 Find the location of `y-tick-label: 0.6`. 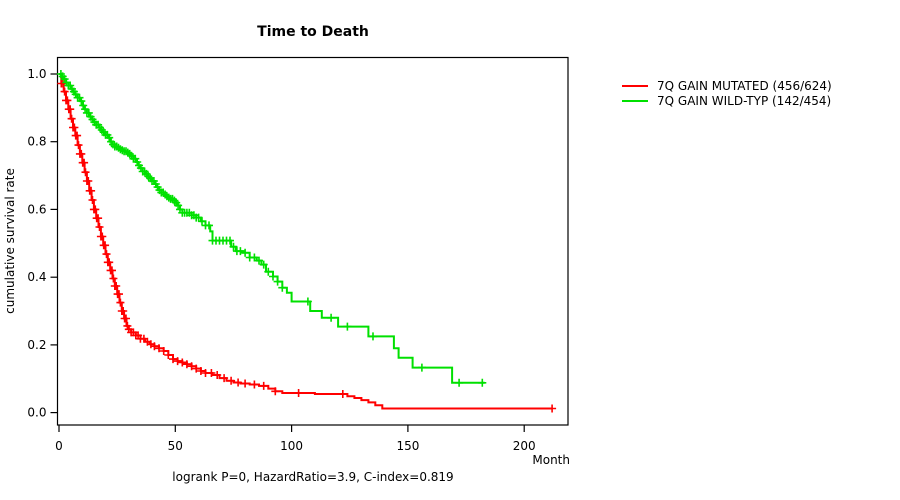

y-tick-label: 0.6 is located at coordinates (36, 209).